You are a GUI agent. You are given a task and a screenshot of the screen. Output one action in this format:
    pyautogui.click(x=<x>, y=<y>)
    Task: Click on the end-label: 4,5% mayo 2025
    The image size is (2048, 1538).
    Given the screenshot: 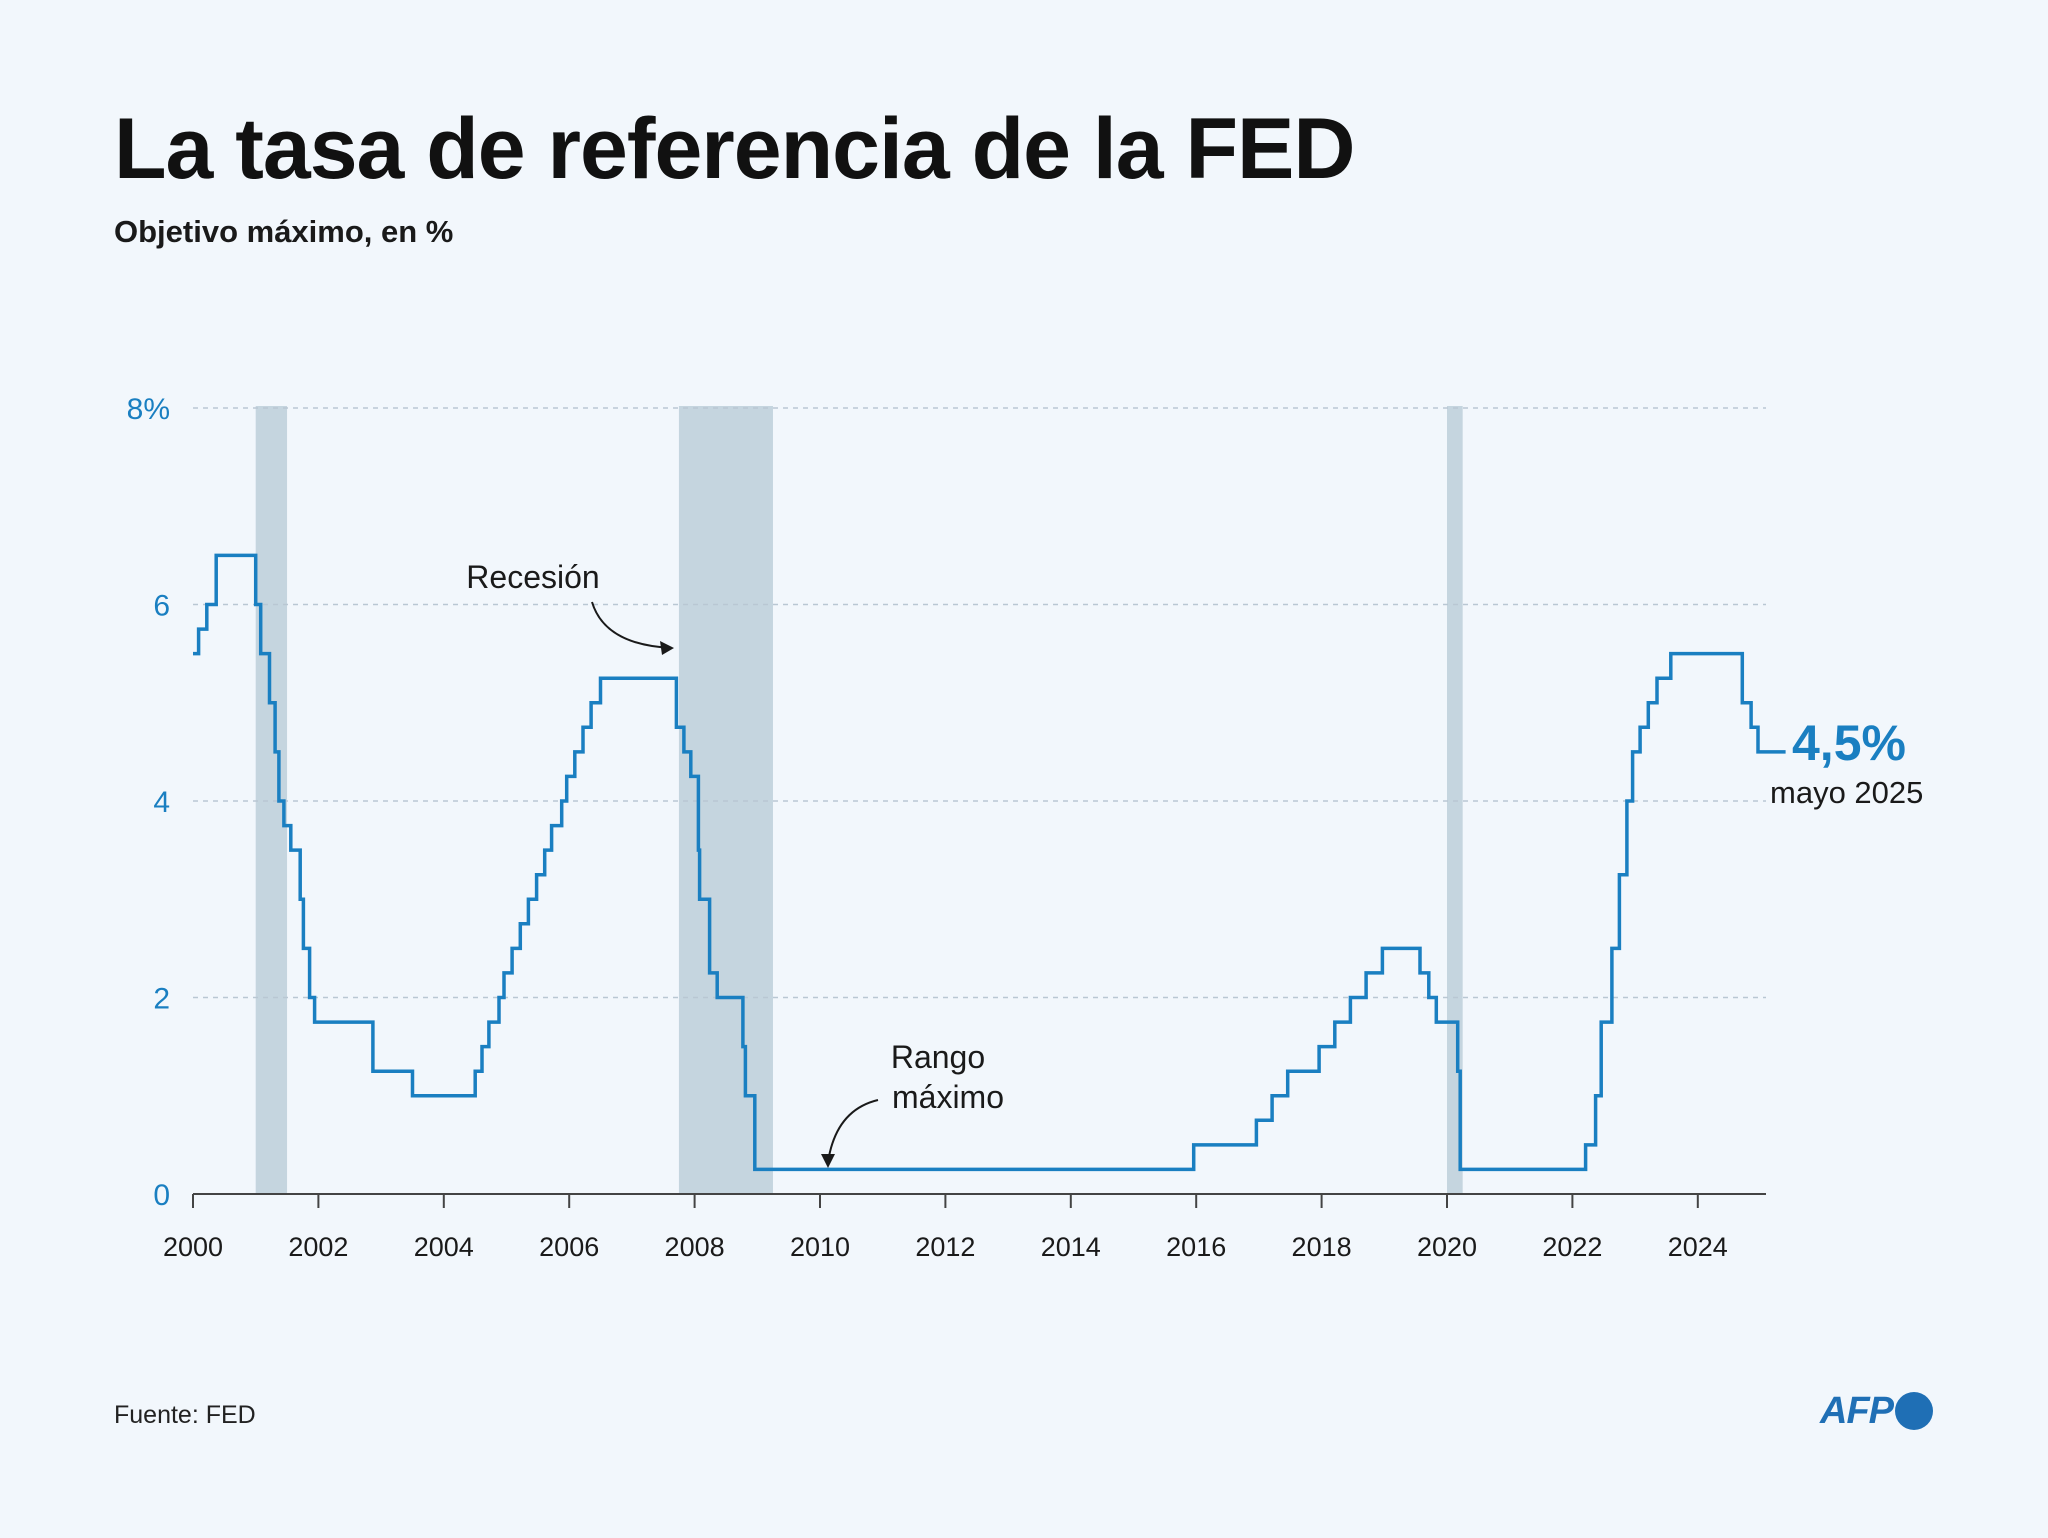 What is the action you would take?
    pyautogui.click(x=1846, y=762)
    